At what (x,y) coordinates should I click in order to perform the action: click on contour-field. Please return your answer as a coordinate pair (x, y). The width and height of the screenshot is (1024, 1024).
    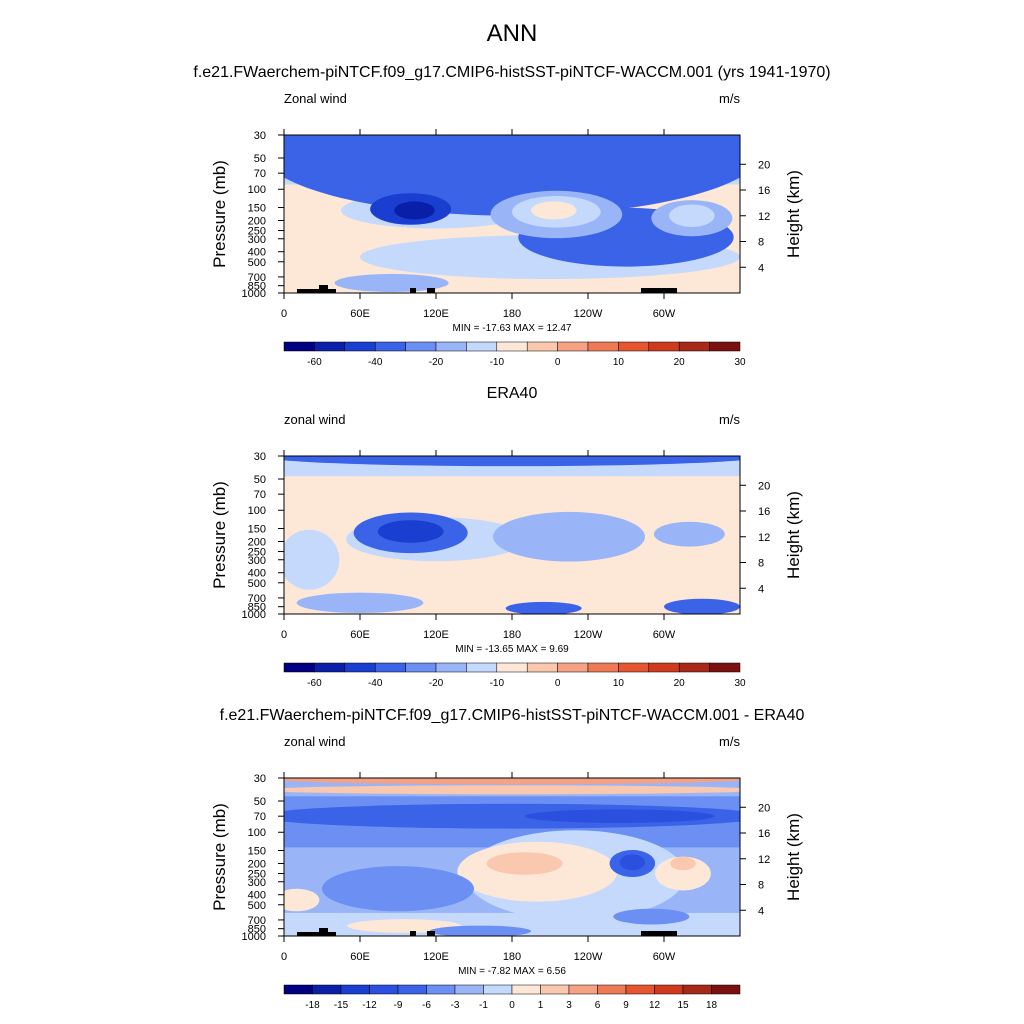
    Looking at the image, I should click on (512, 535).